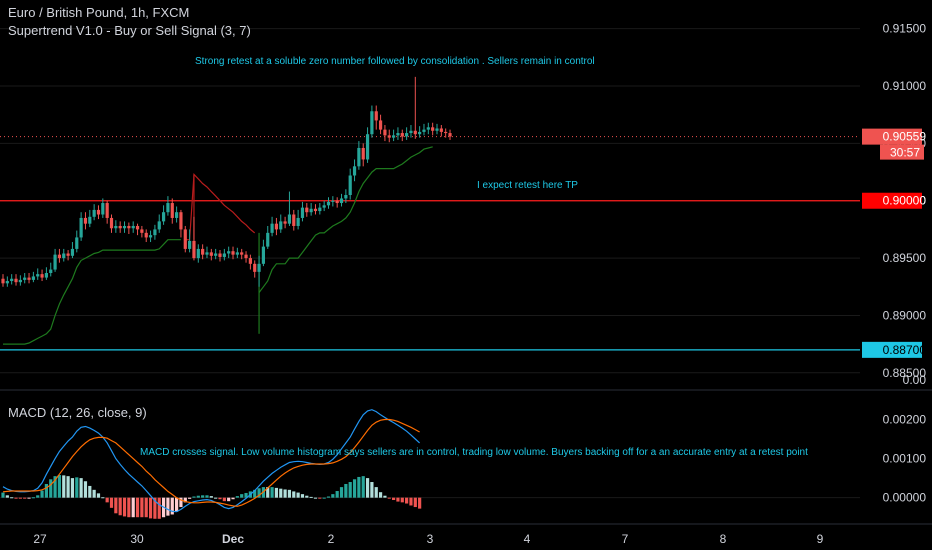 The image size is (932, 550). What do you see at coordinates (892, 136) in the screenshot?
I see `last-price-badge` at bounding box center [892, 136].